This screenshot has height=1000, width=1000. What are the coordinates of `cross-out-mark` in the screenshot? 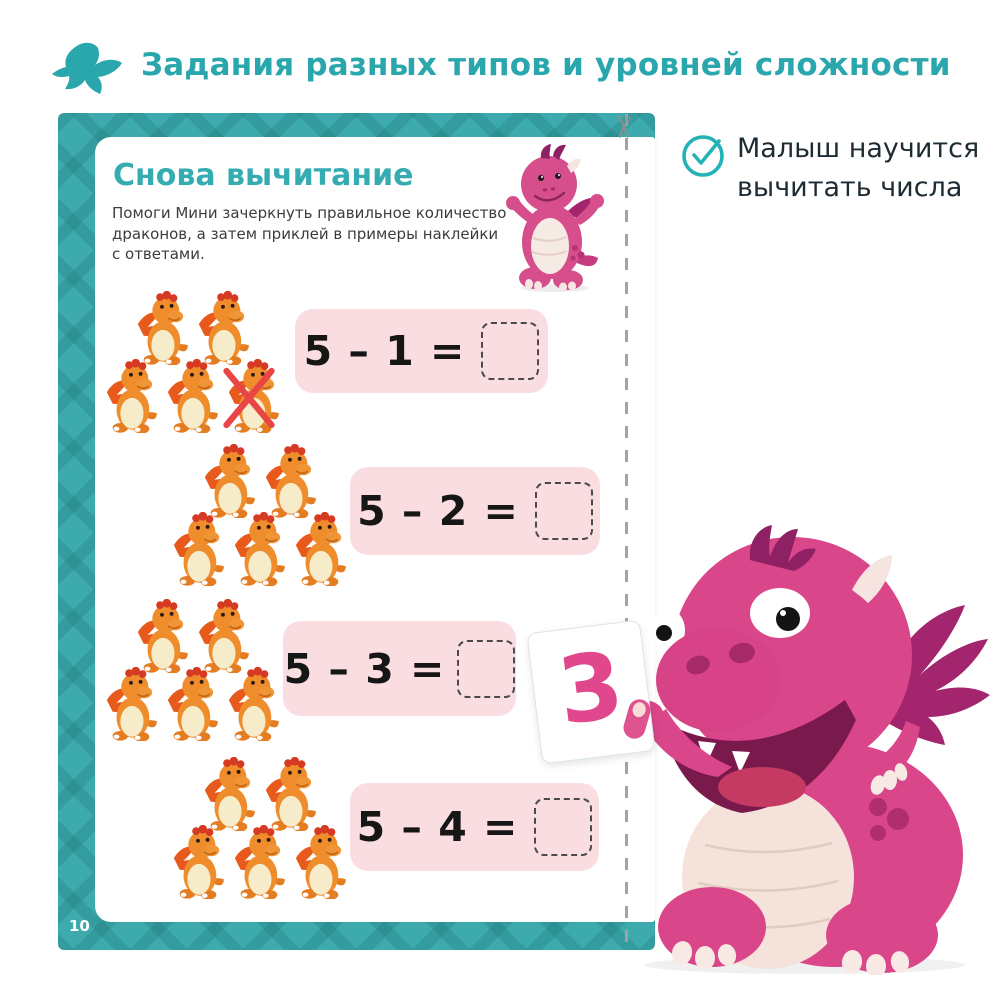 It's located at (249, 398).